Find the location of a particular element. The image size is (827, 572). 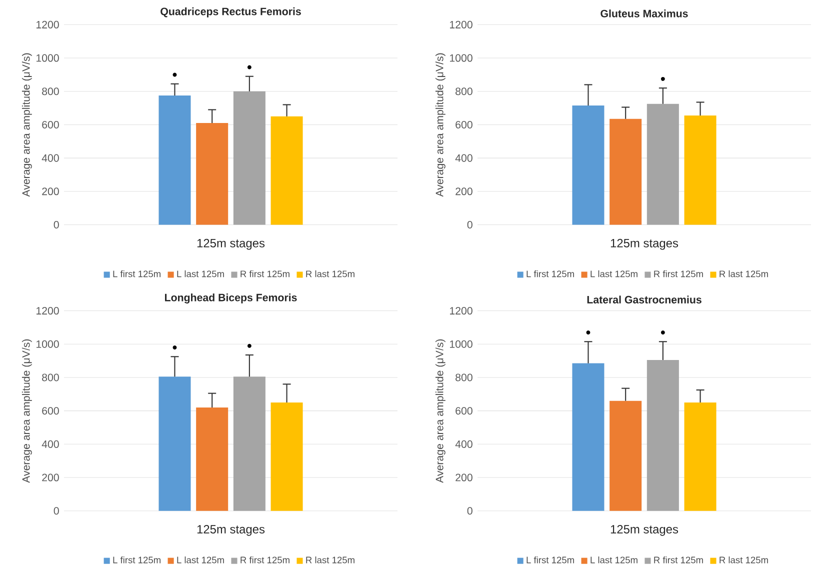

chart-title: Lateral Gastrocnemius is located at coordinates (644, 300).